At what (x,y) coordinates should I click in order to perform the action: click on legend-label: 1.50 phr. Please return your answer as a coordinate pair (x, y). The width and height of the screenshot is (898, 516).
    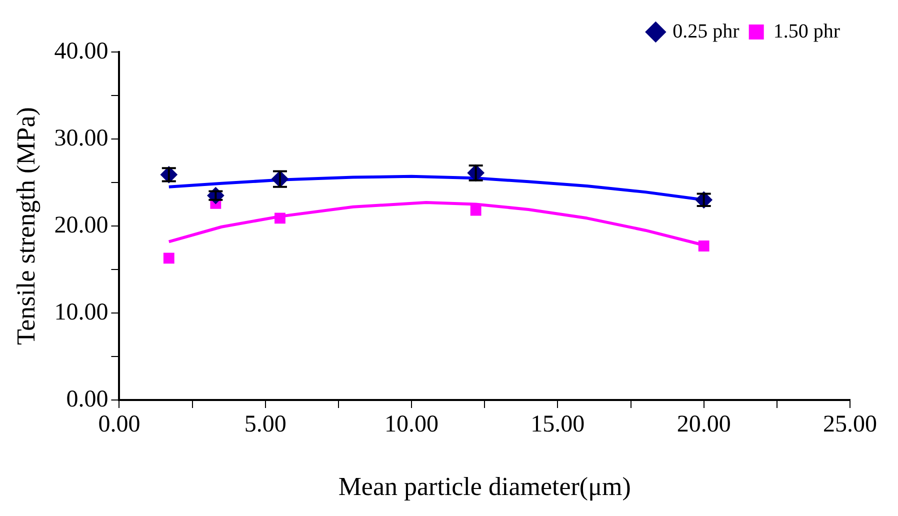
    Looking at the image, I should click on (806, 31).